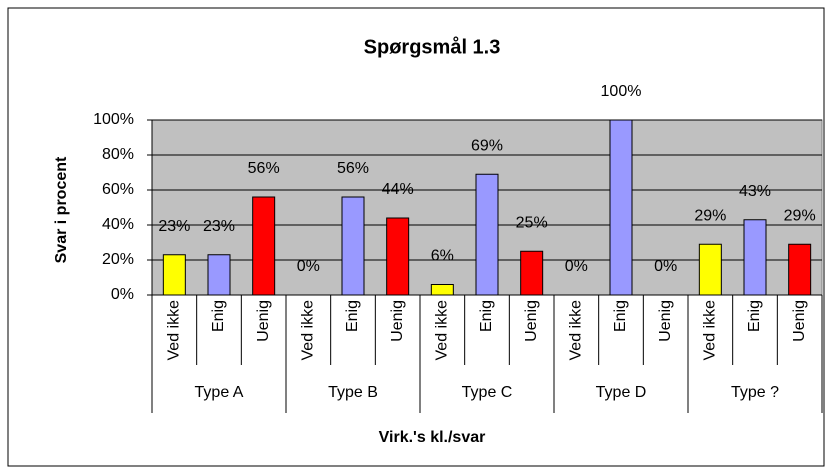  What do you see at coordinates (61, 209) in the screenshot?
I see `y-axis-label: Svar i procent` at bounding box center [61, 209].